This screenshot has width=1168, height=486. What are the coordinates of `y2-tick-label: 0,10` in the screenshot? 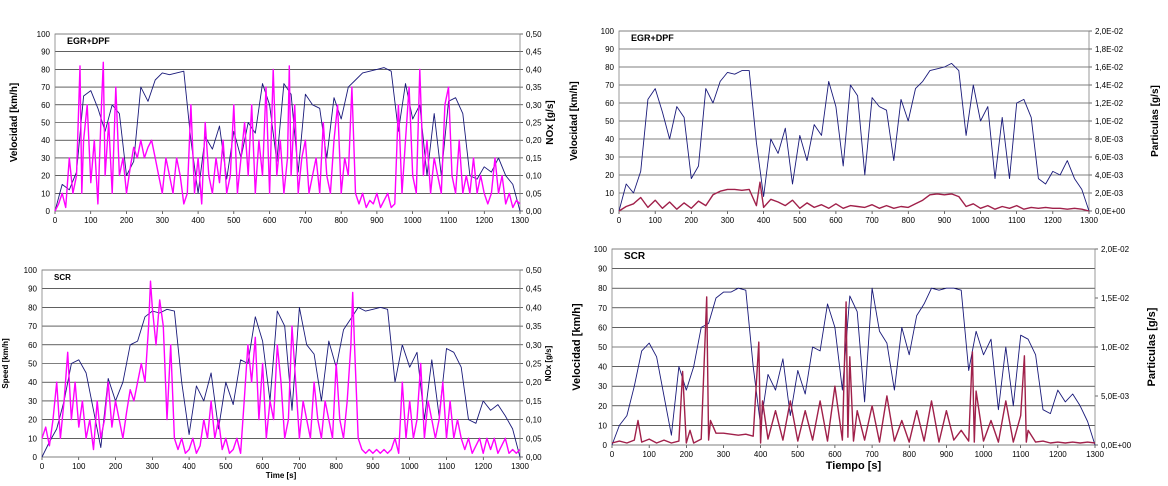 It's located at (534, 176).